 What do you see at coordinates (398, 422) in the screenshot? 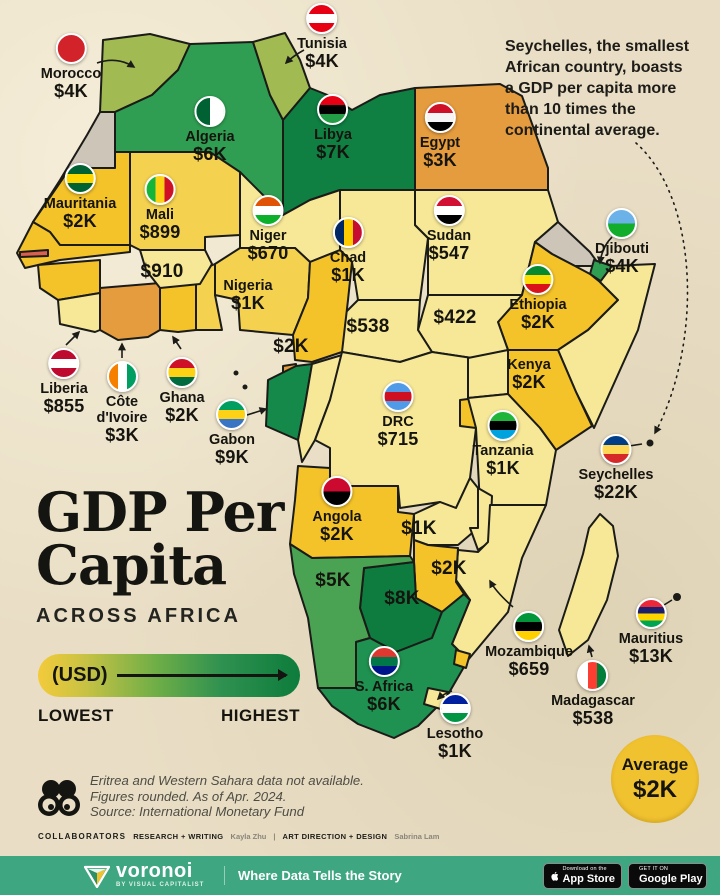
I see `country-name: DRC` at bounding box center [398, 422].